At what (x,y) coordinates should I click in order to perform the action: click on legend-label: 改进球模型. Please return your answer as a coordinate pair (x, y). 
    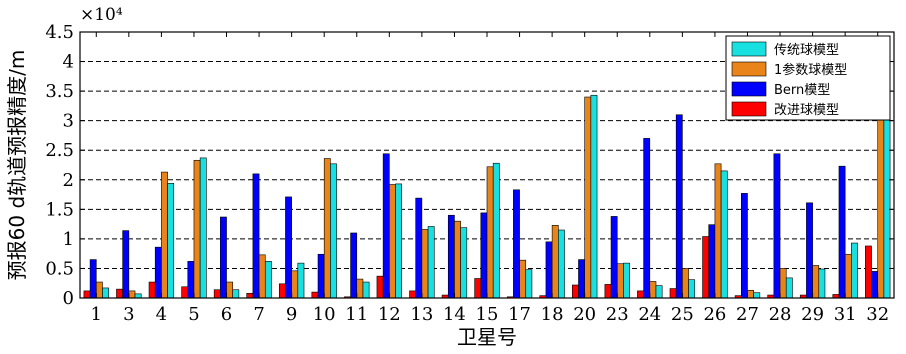
    Looking at the image, I should click on (806, 110).